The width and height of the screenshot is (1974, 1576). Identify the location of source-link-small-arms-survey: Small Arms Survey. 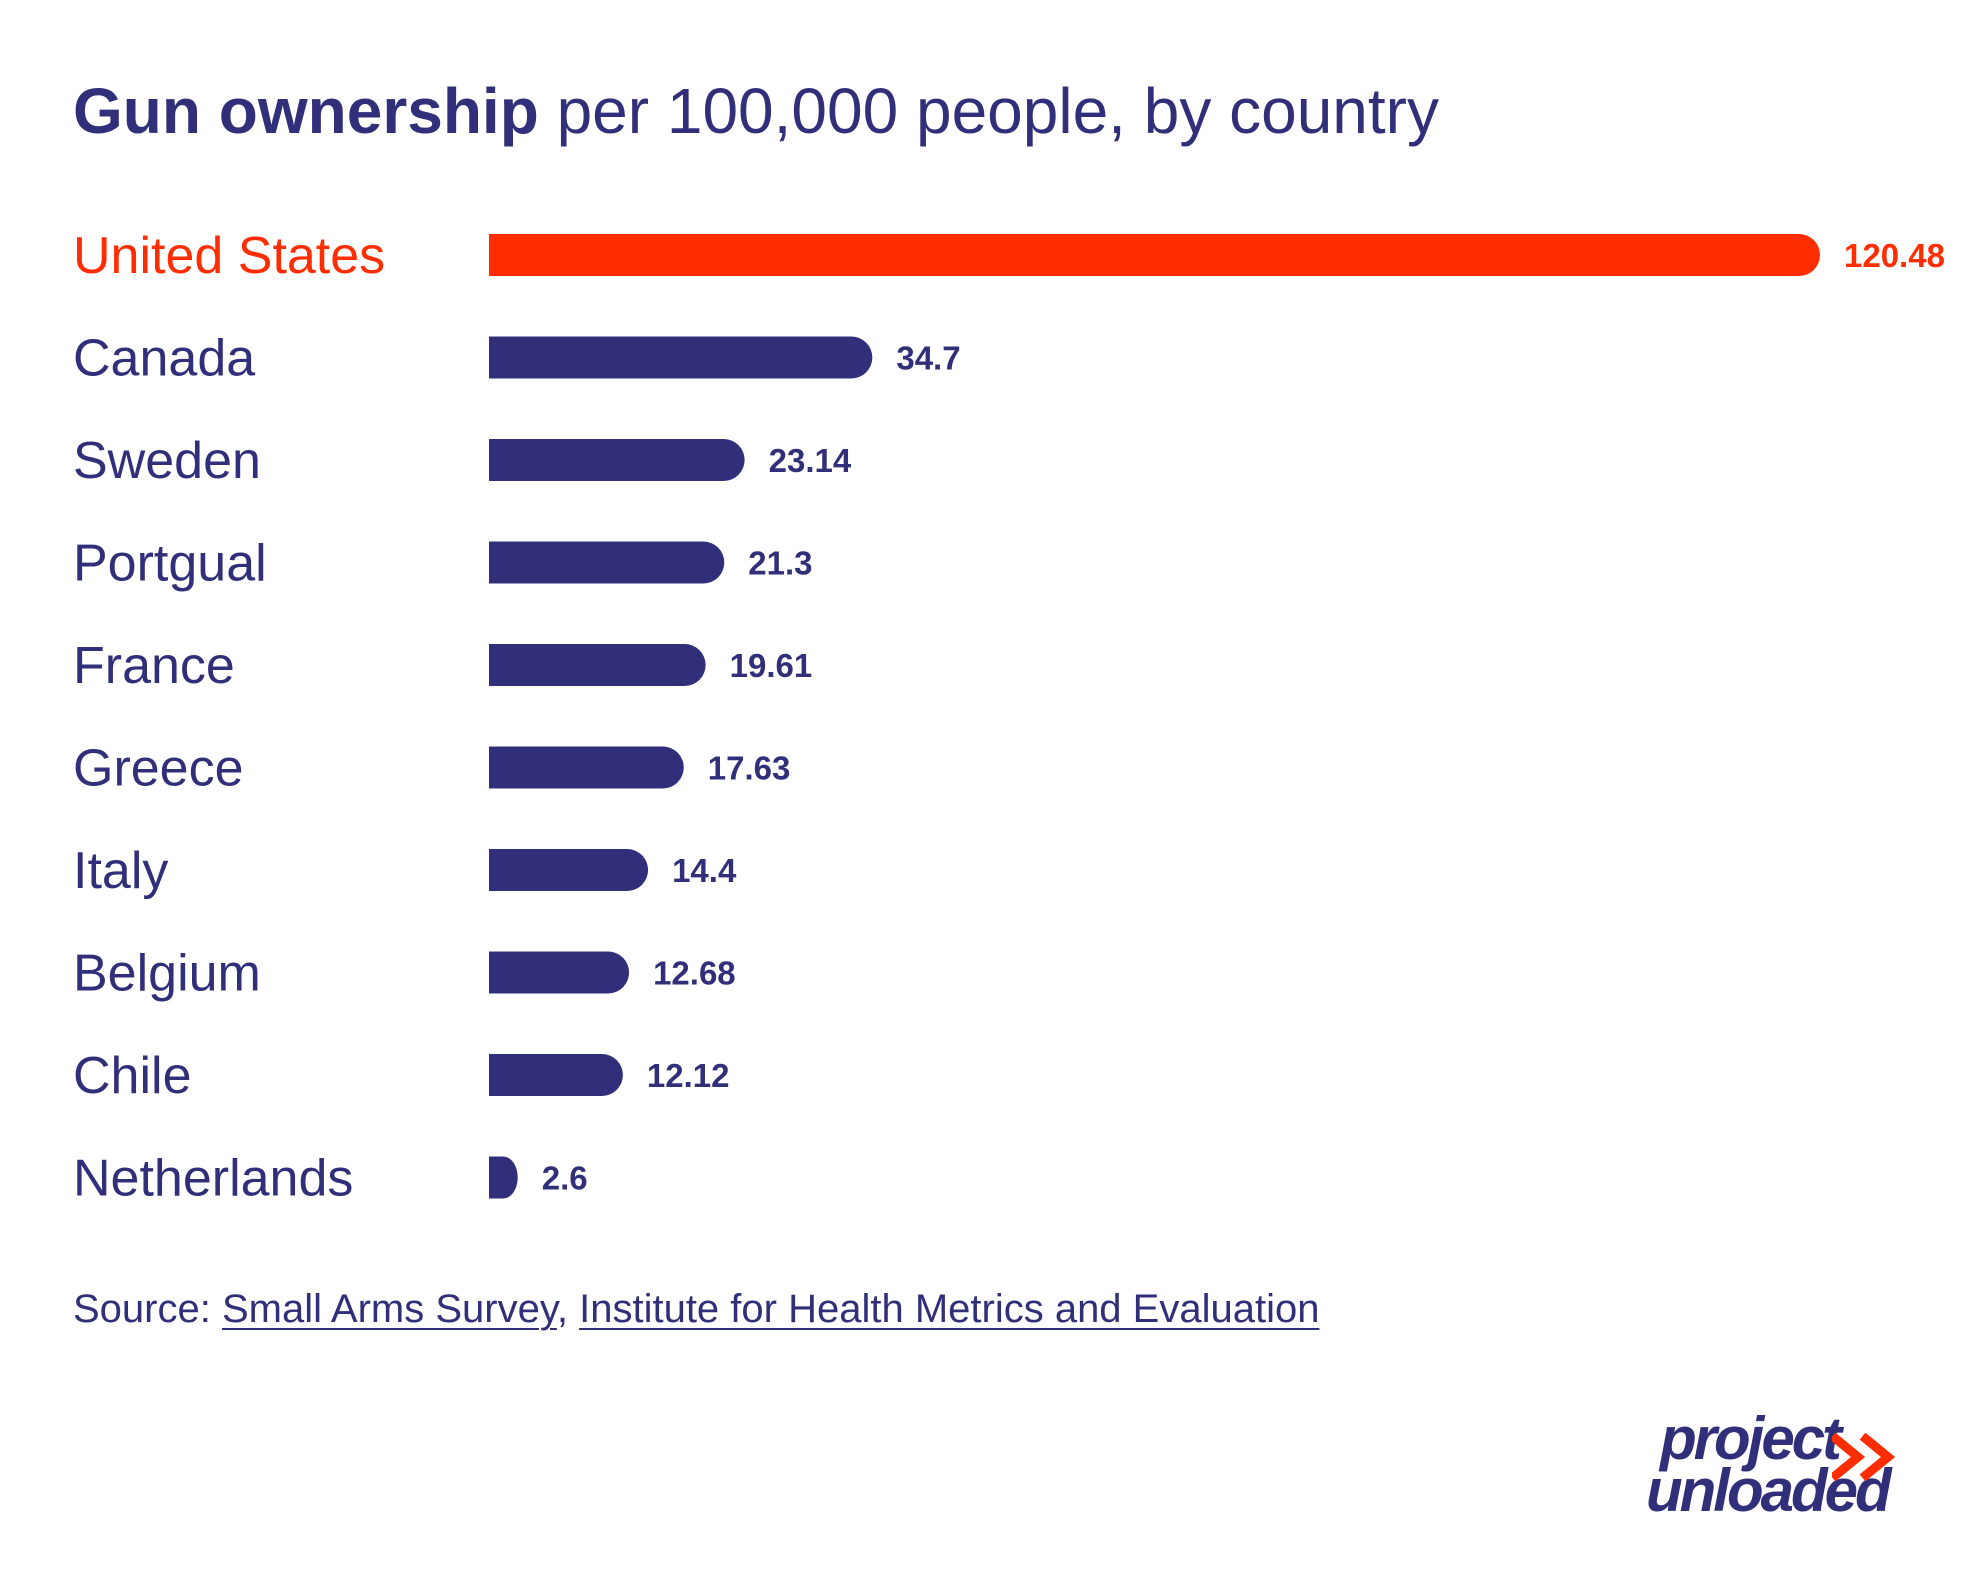
(389, 1309).